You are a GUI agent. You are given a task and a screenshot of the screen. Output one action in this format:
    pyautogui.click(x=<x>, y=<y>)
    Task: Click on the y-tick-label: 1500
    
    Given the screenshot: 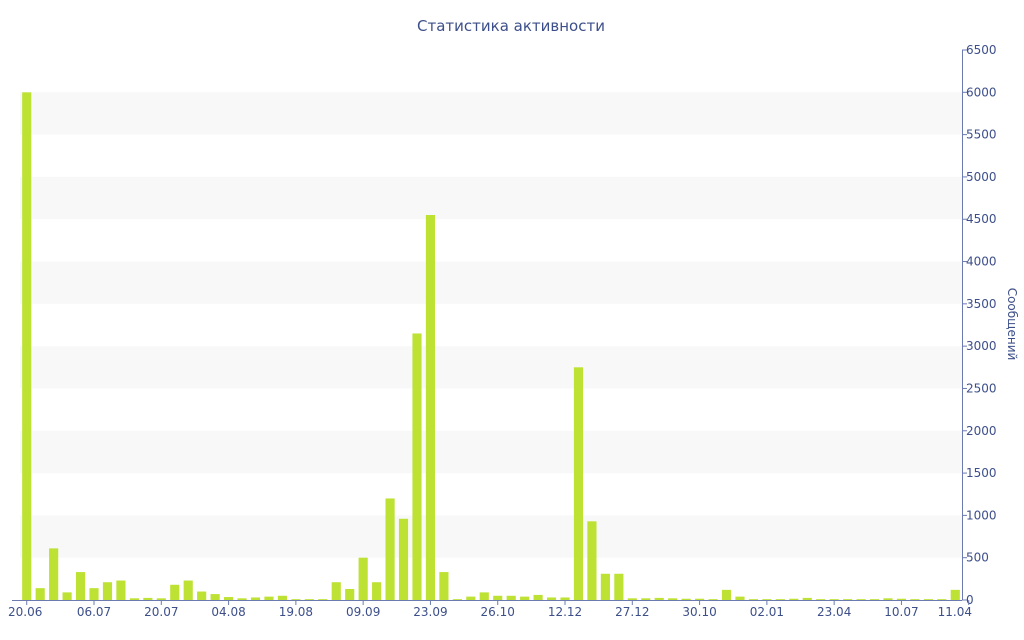 What is the action you would take?
    pyautogui.click(x=981, y=473)
    